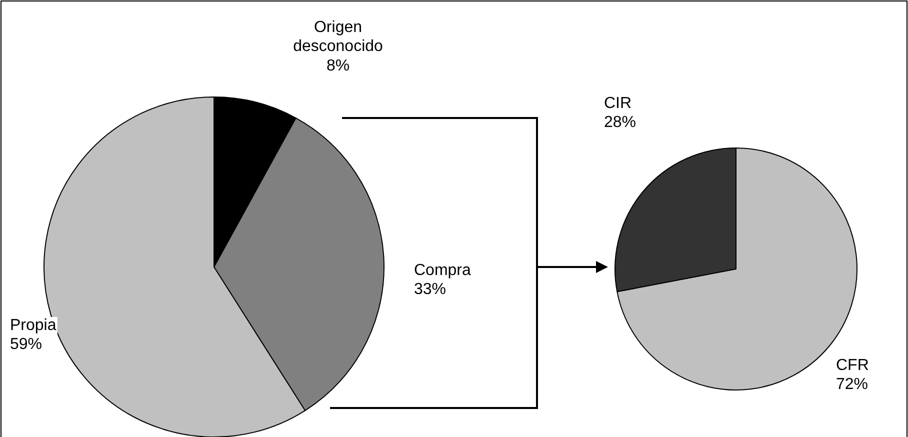  I want to click on data-label: 8%, so click(338, 65).